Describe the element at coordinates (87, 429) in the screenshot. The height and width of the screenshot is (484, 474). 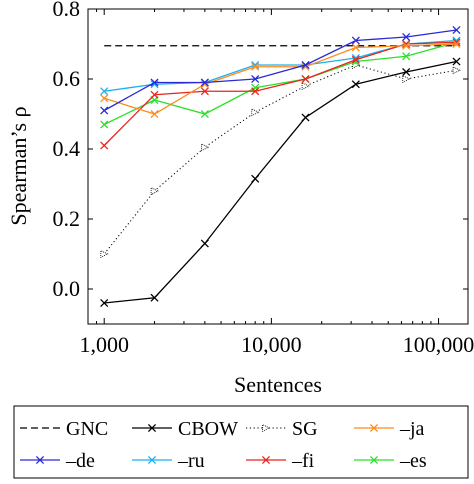
I see `legend-label: GNC` at that location.